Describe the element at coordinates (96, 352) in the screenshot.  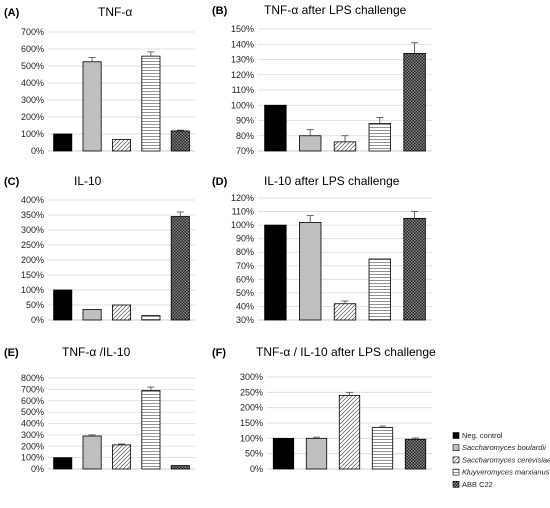
I see `panel-title: TNF-α /IL-10` at that location.